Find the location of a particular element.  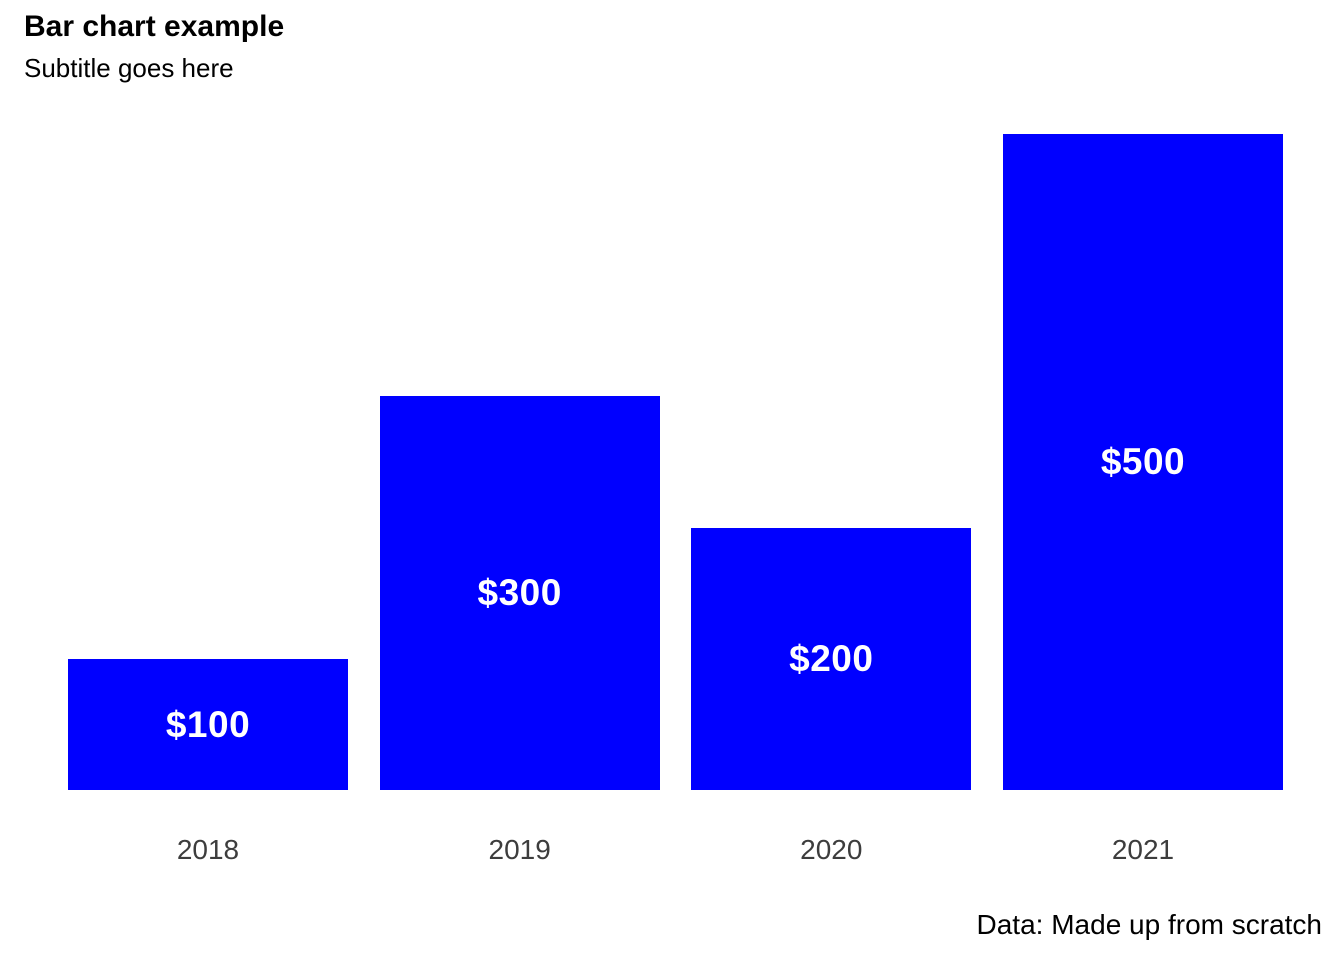

x-axis-label-2020: 2020 is located at coordinates (831, 849).